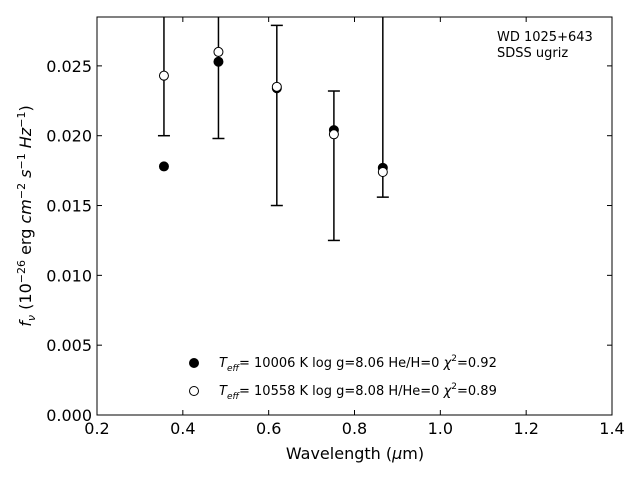 This screenshot has height=480, width=640. I want to click on legend-entry-1: Teff= 10006 K log g=8.06 He/H=0 χ2=0.92, so click(358, 364).